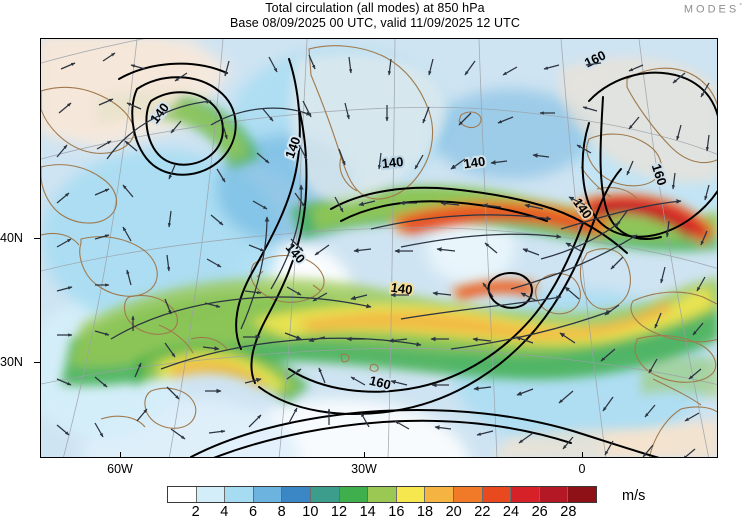 This screenshot has height=520, width=750. Describe the element at coordinates (582, 469) in the screenshot. I see `x-axis-label-0: 0` at that location.